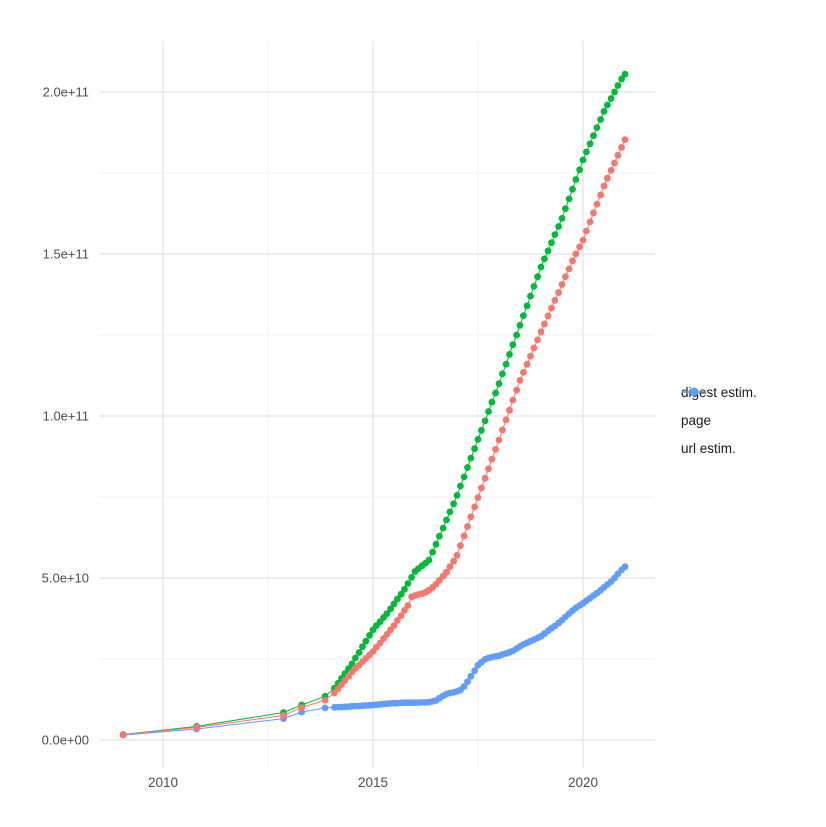  I want to click on y-tick-label-1: 5.0e+10, so click(65, 578).